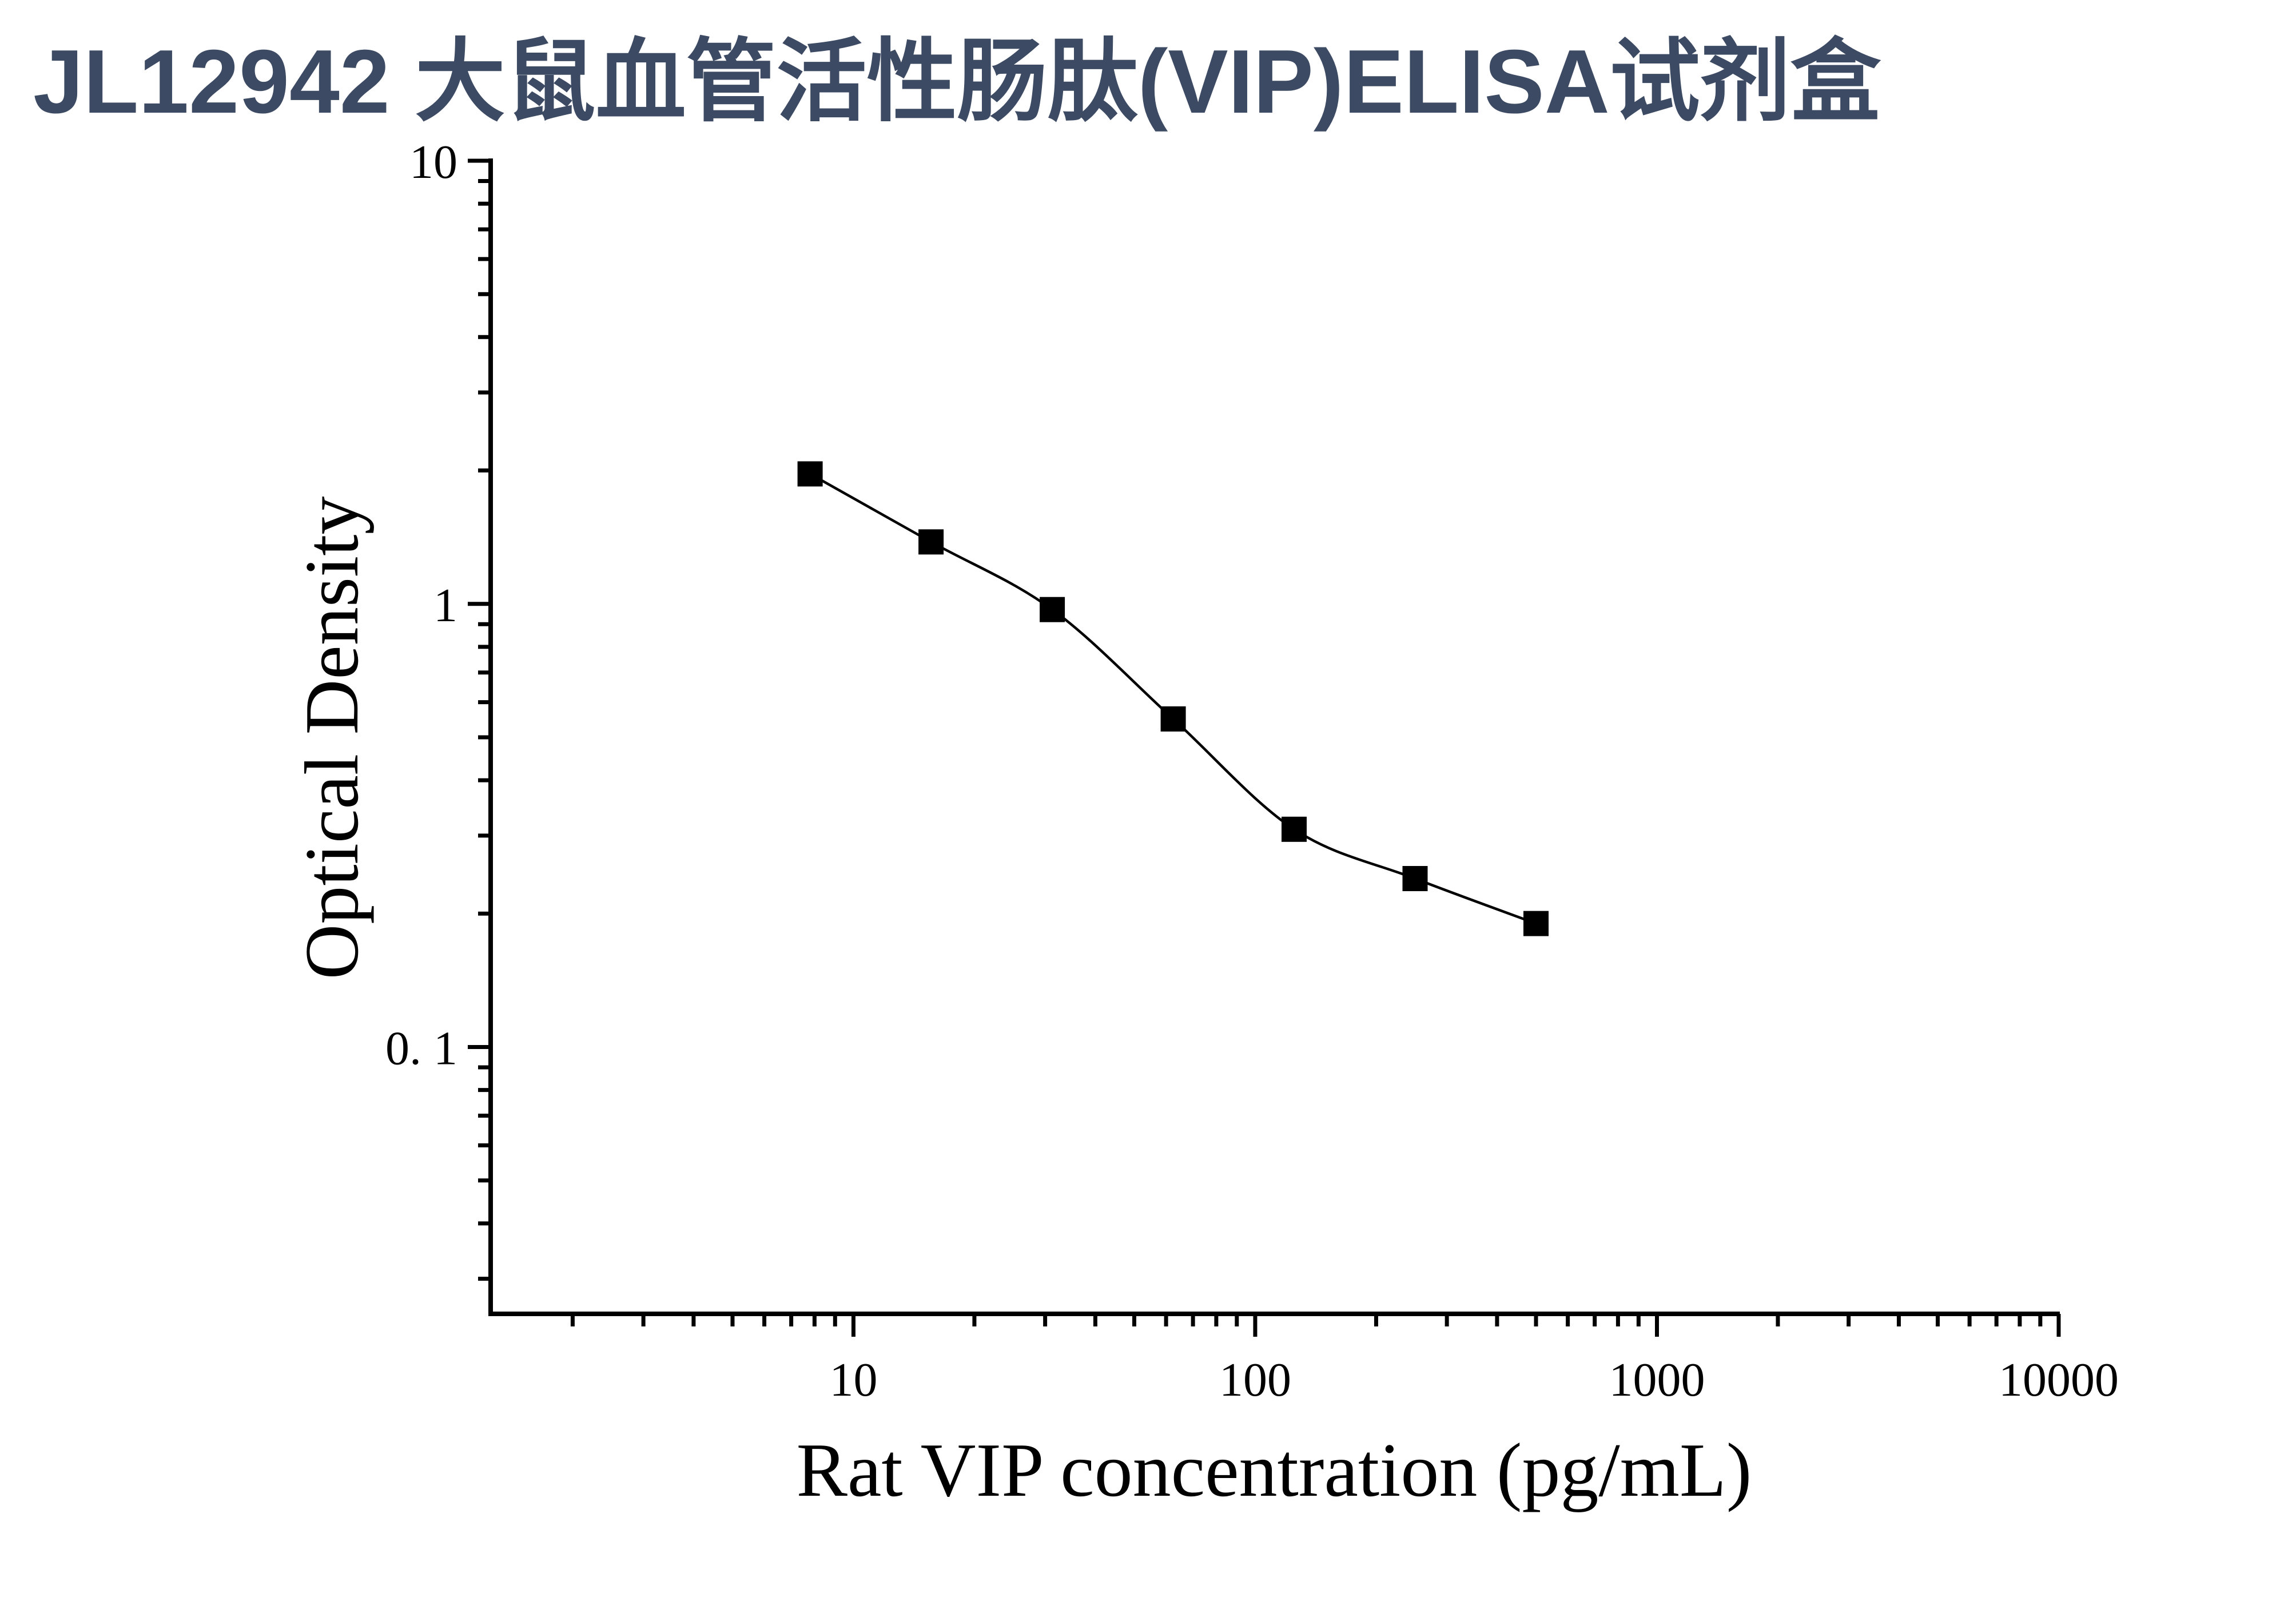 The width and height of the screenshot is (2296, 1605). I want to click on x-axis-title: Rat VIP concentration (pg/mL), so click(1274, 1470).